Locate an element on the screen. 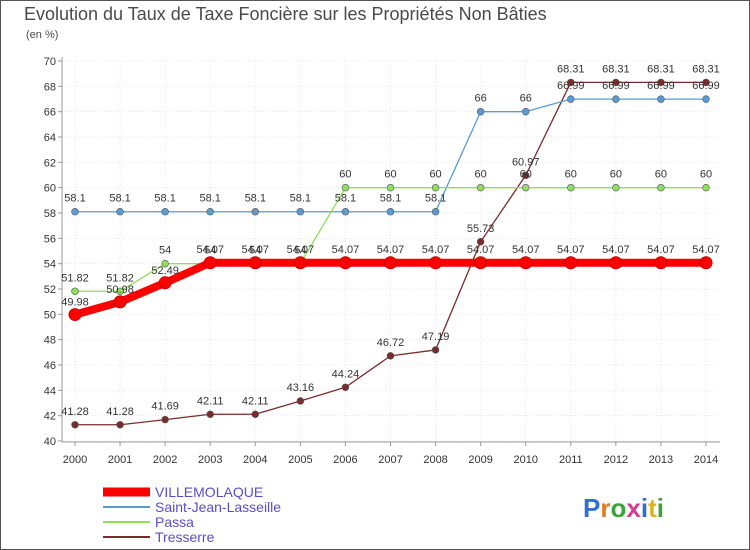 Image resolution: width=750 pixels, height=550 pixels. x-tick-label: 2006 is located at coordinates (345, 460).